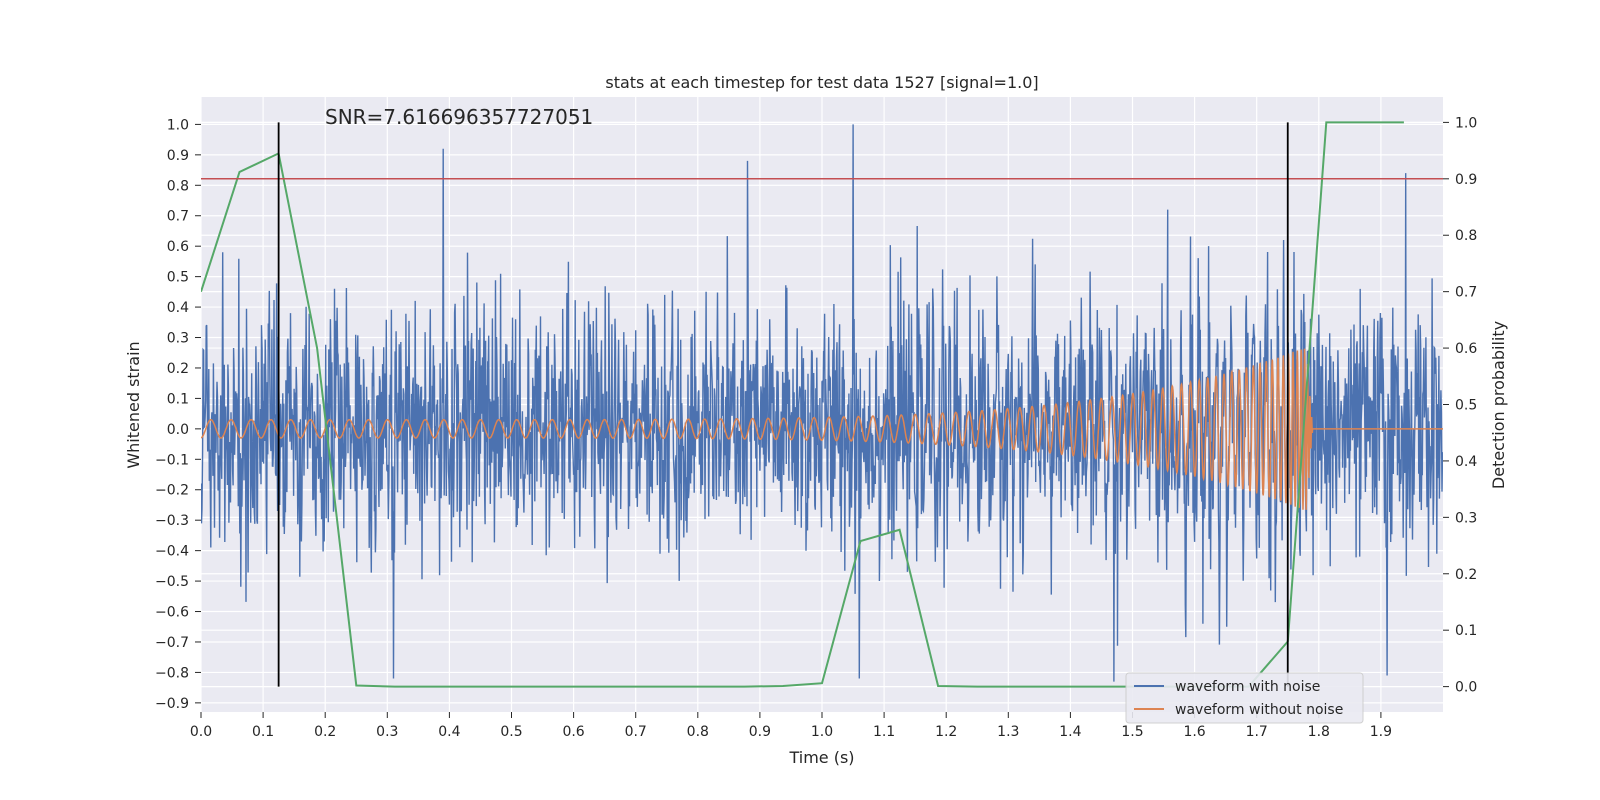  What do you see at coordinates (821, 757) in the screenshot?
I see `x-axis-title: Time (s)` at bounding box center [821, 757].